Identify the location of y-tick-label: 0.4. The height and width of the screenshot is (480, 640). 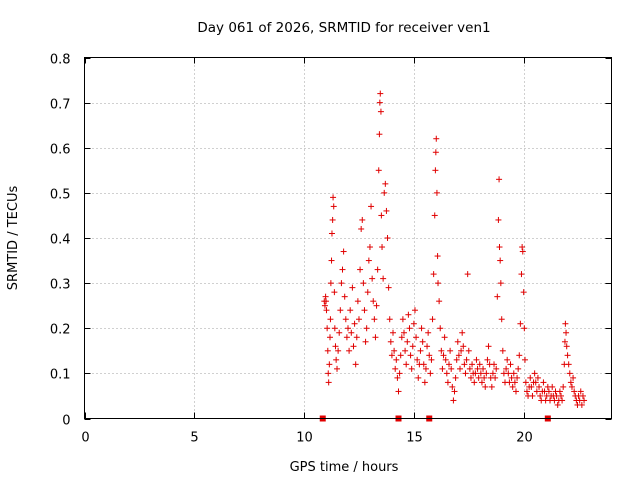
(60, 240).